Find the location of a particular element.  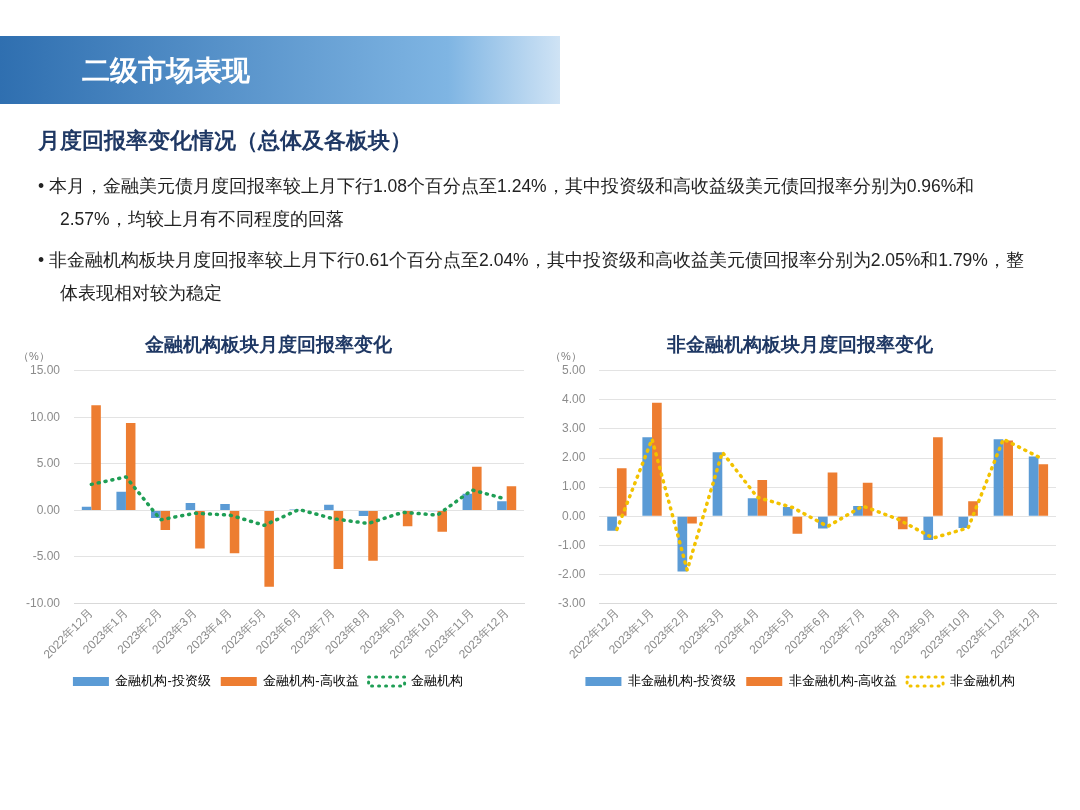

legend-label: 非金融机构-高收益 is located at coordinates (843, 681).